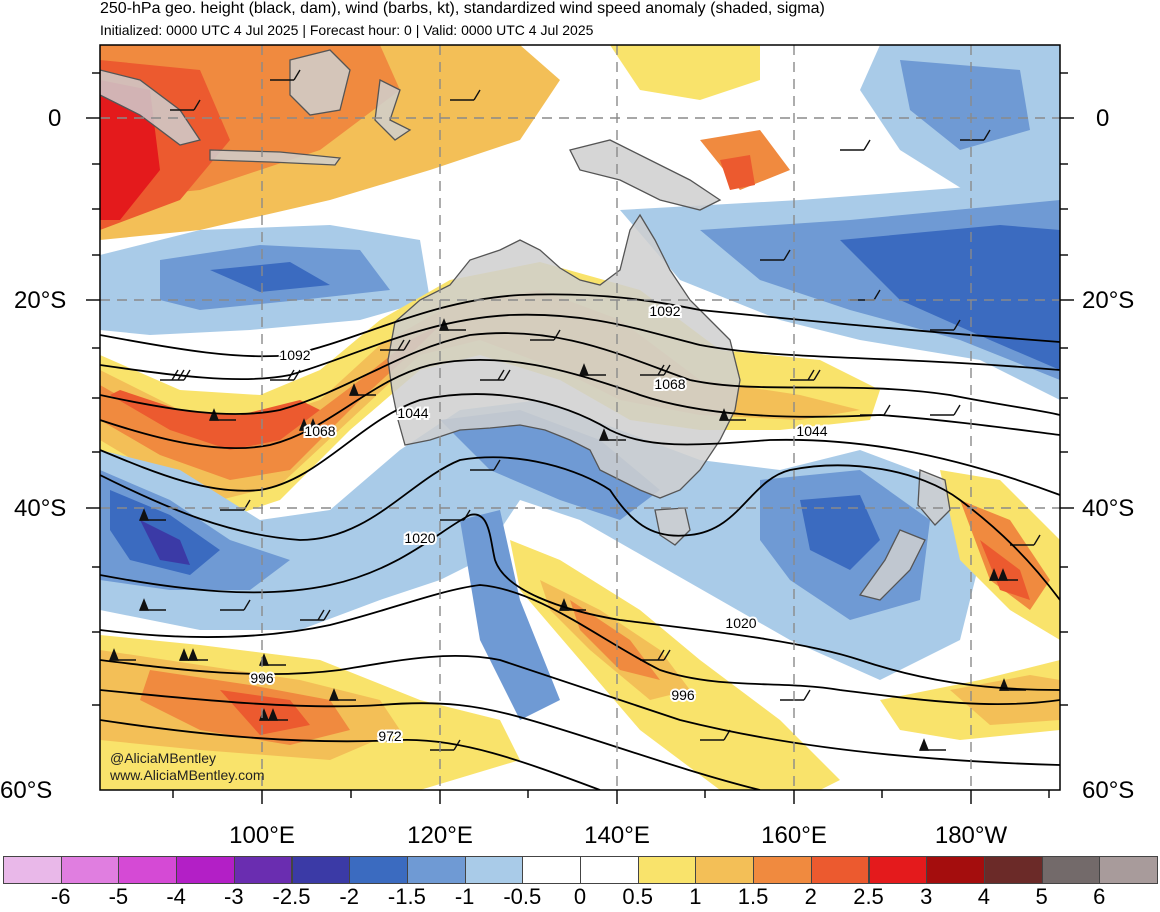 The height and width of the screenshot is (912, 1160). What do you see at coordinates (522, 896) in the screenshot?
I see `colorbar-tick-label: -0.5` at bounding box center [522, 896].